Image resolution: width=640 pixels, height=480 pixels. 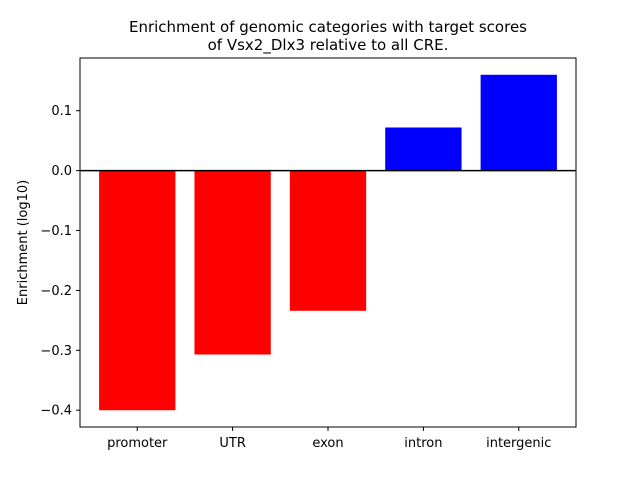 I want to click on x-tick-label: intron, so click(x=423, y=443).